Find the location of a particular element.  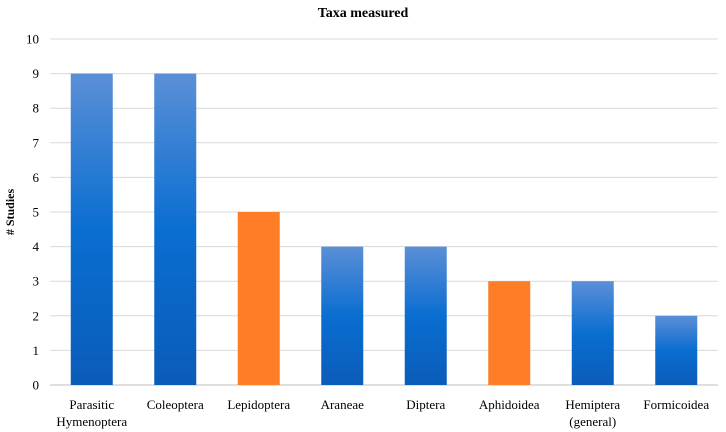

y-tick-label: 10 is located at coordinates (32, 39).